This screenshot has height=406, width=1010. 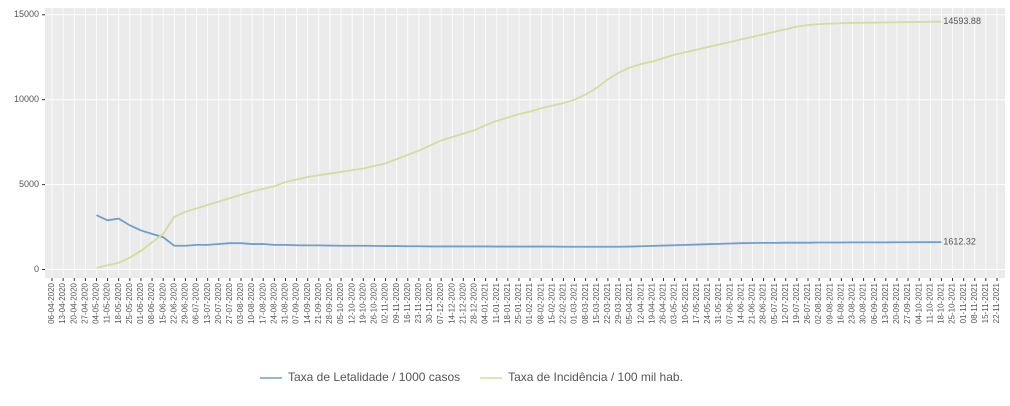 What do you see at coordinates (962, 21) in the screenshot?
I see `end-value-label: 14593.88` at bounding box center [962, 21].